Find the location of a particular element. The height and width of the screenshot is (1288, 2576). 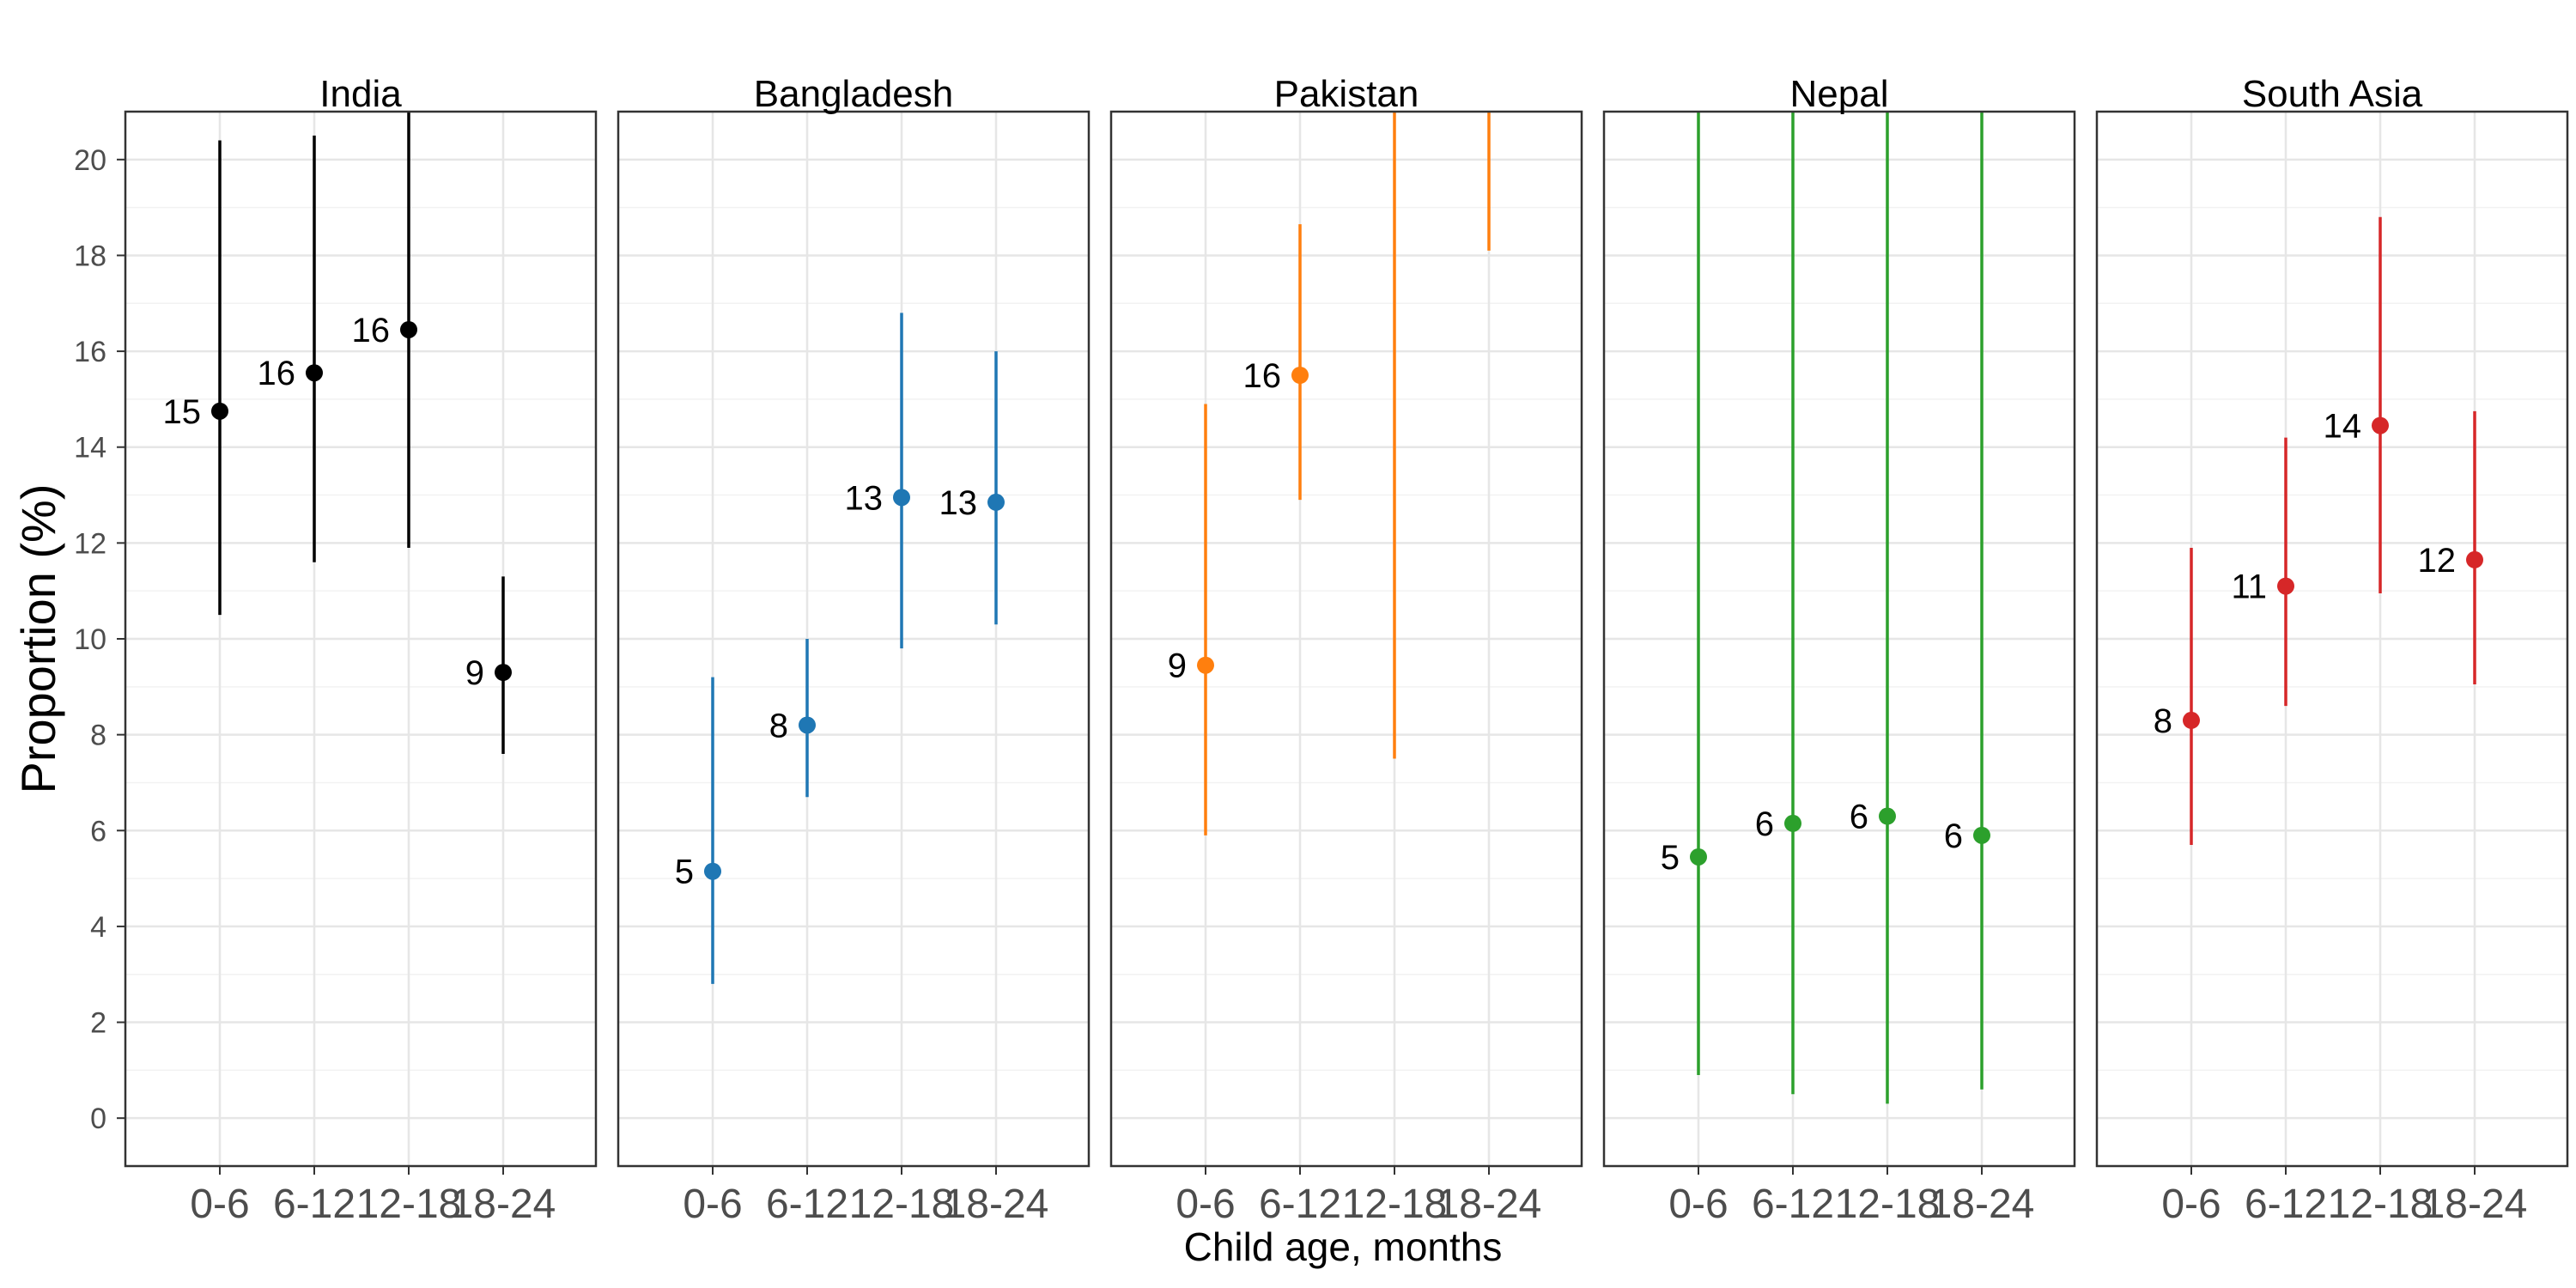

y-tick-label: 12 is located at coordinates (90, 543).